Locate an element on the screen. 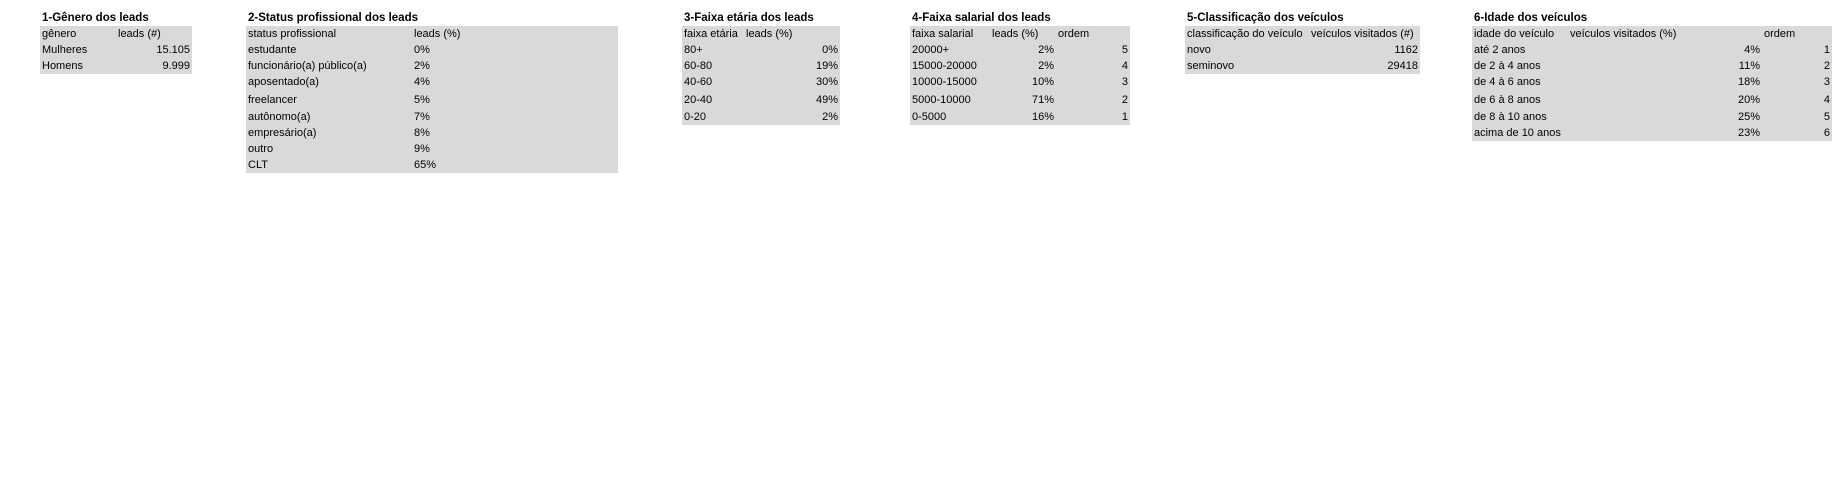  cell: 40-60 is located at coordinates (698, 82).